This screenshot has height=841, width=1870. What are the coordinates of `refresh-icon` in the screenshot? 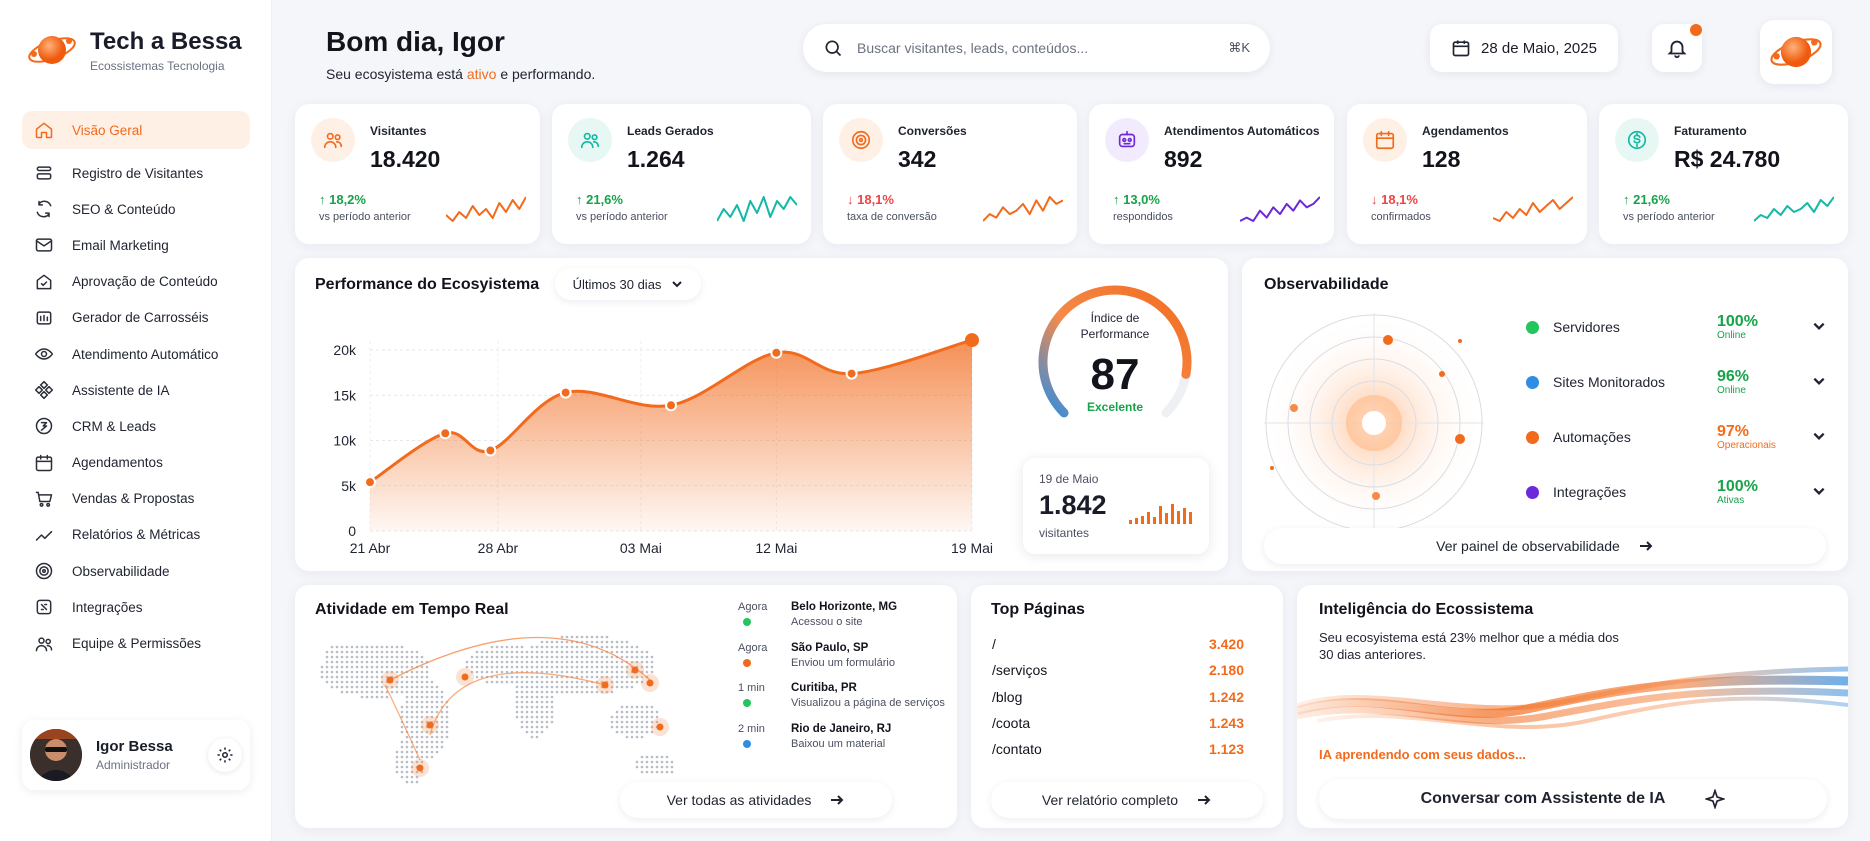 It's located at (44, 209).